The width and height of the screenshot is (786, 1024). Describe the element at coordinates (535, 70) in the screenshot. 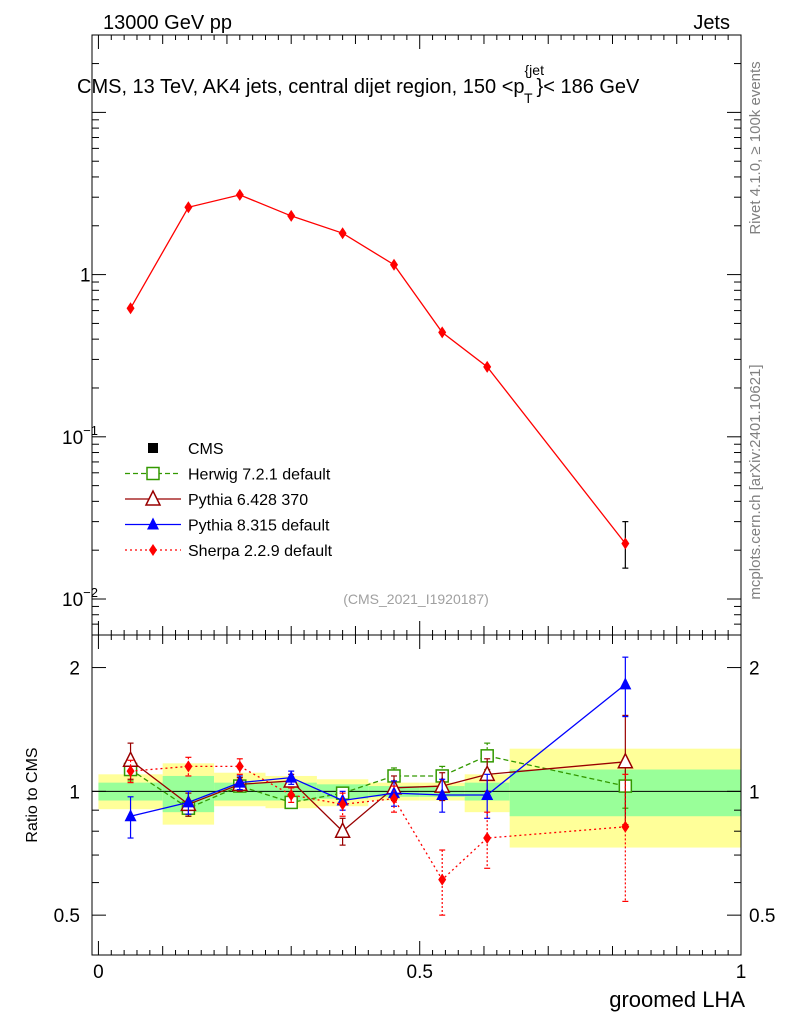

I see `title-superscript: {jet` at that location.